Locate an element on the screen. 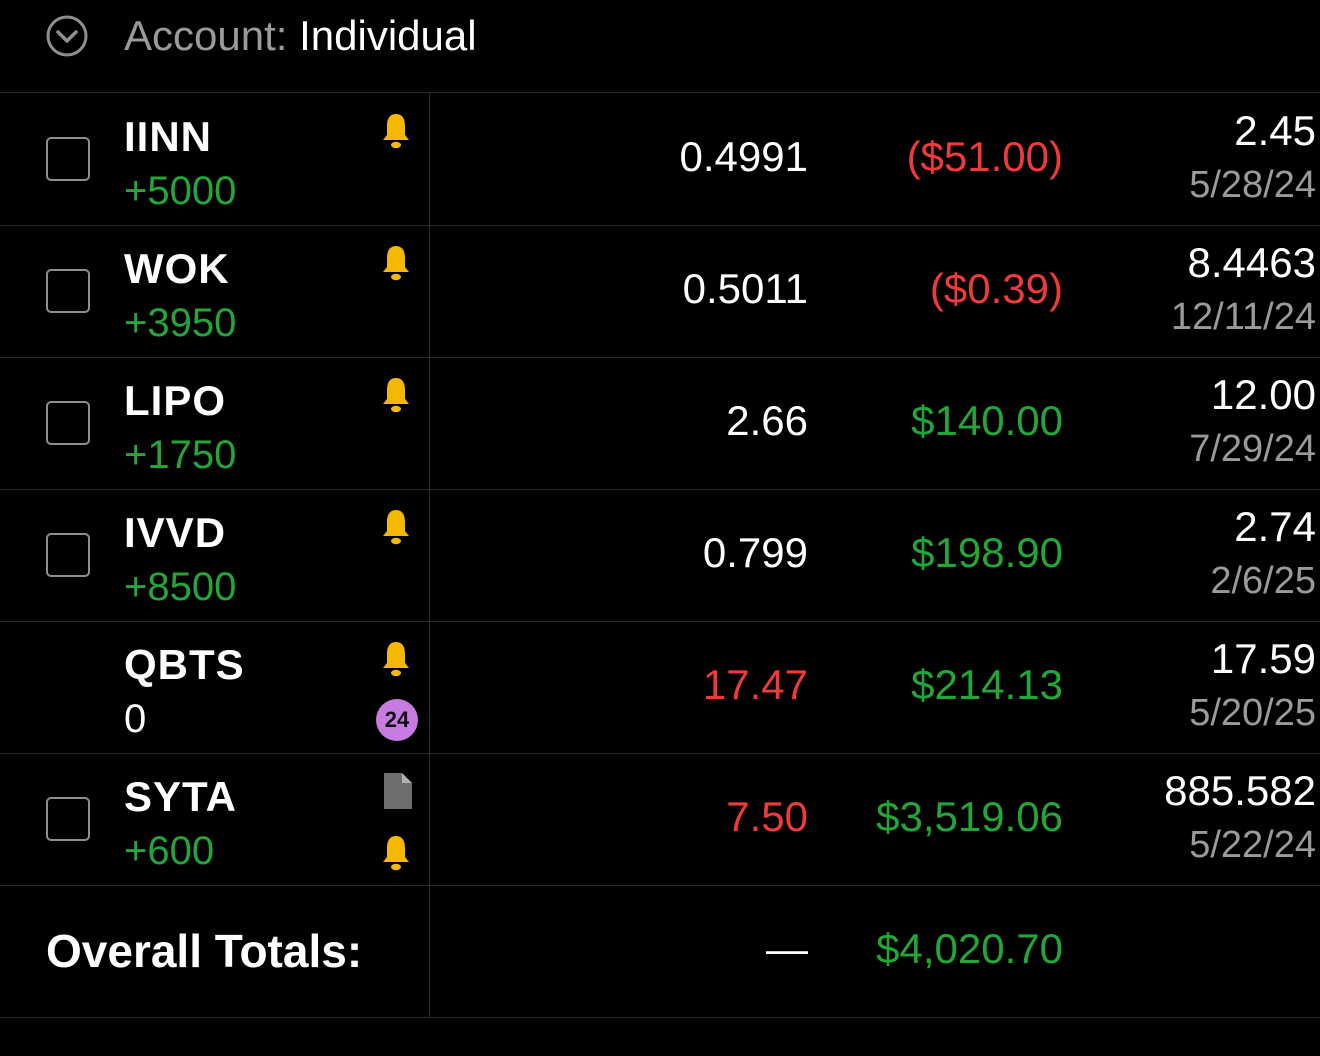 The height and width of the screenshot is (1056, 1320). last-price: 0.4991 is located at coordinates (743, 156).